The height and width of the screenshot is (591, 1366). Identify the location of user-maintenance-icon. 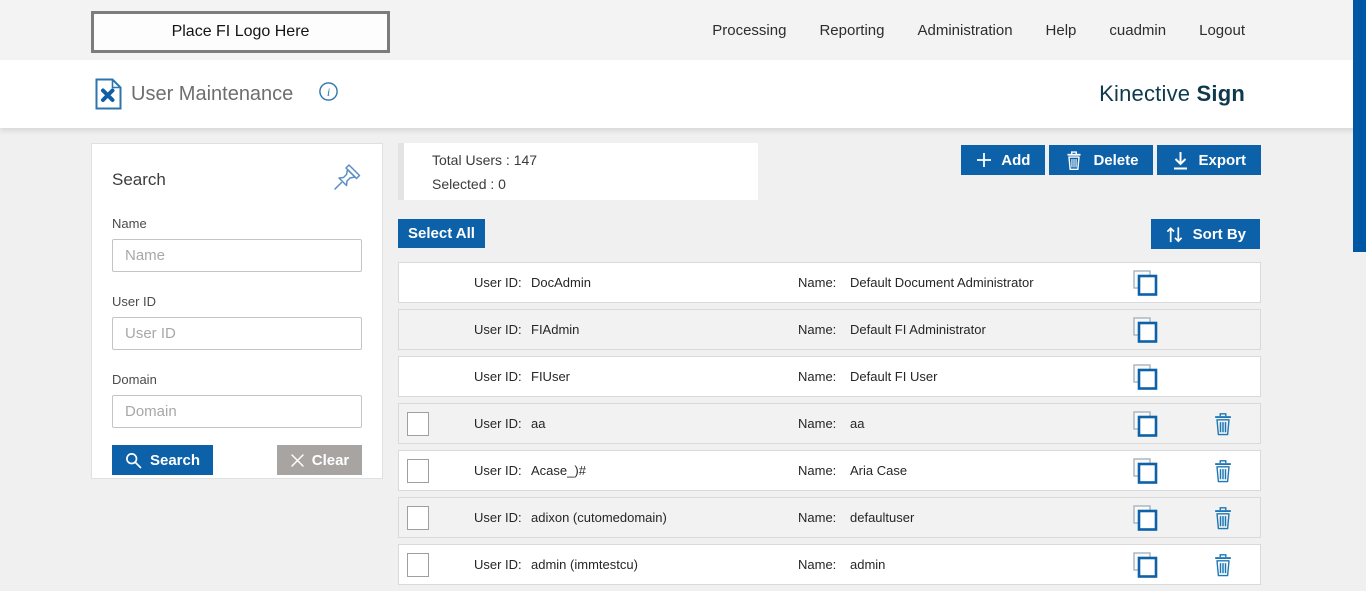
(108, 94).